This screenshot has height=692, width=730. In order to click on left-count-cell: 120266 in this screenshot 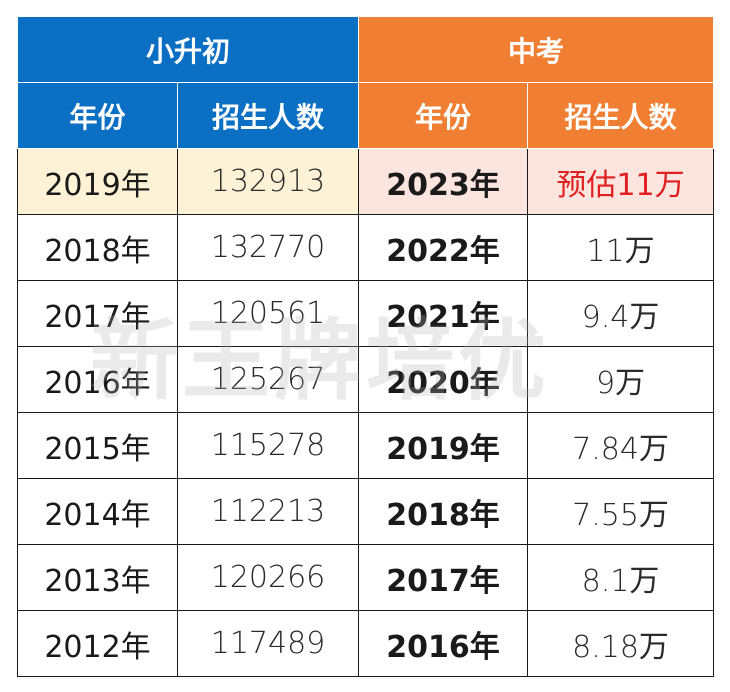, I will do `click(268, 577)`.